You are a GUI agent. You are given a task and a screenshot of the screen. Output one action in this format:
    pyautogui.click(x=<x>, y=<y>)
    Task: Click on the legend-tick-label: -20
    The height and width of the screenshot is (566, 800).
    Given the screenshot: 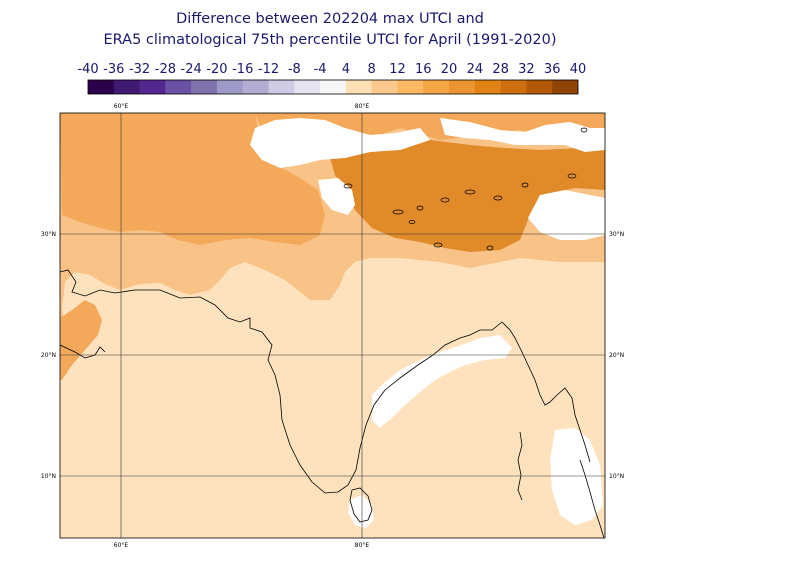 What is the action you would take?
    pyautogui.click(x=216, y=69)
    